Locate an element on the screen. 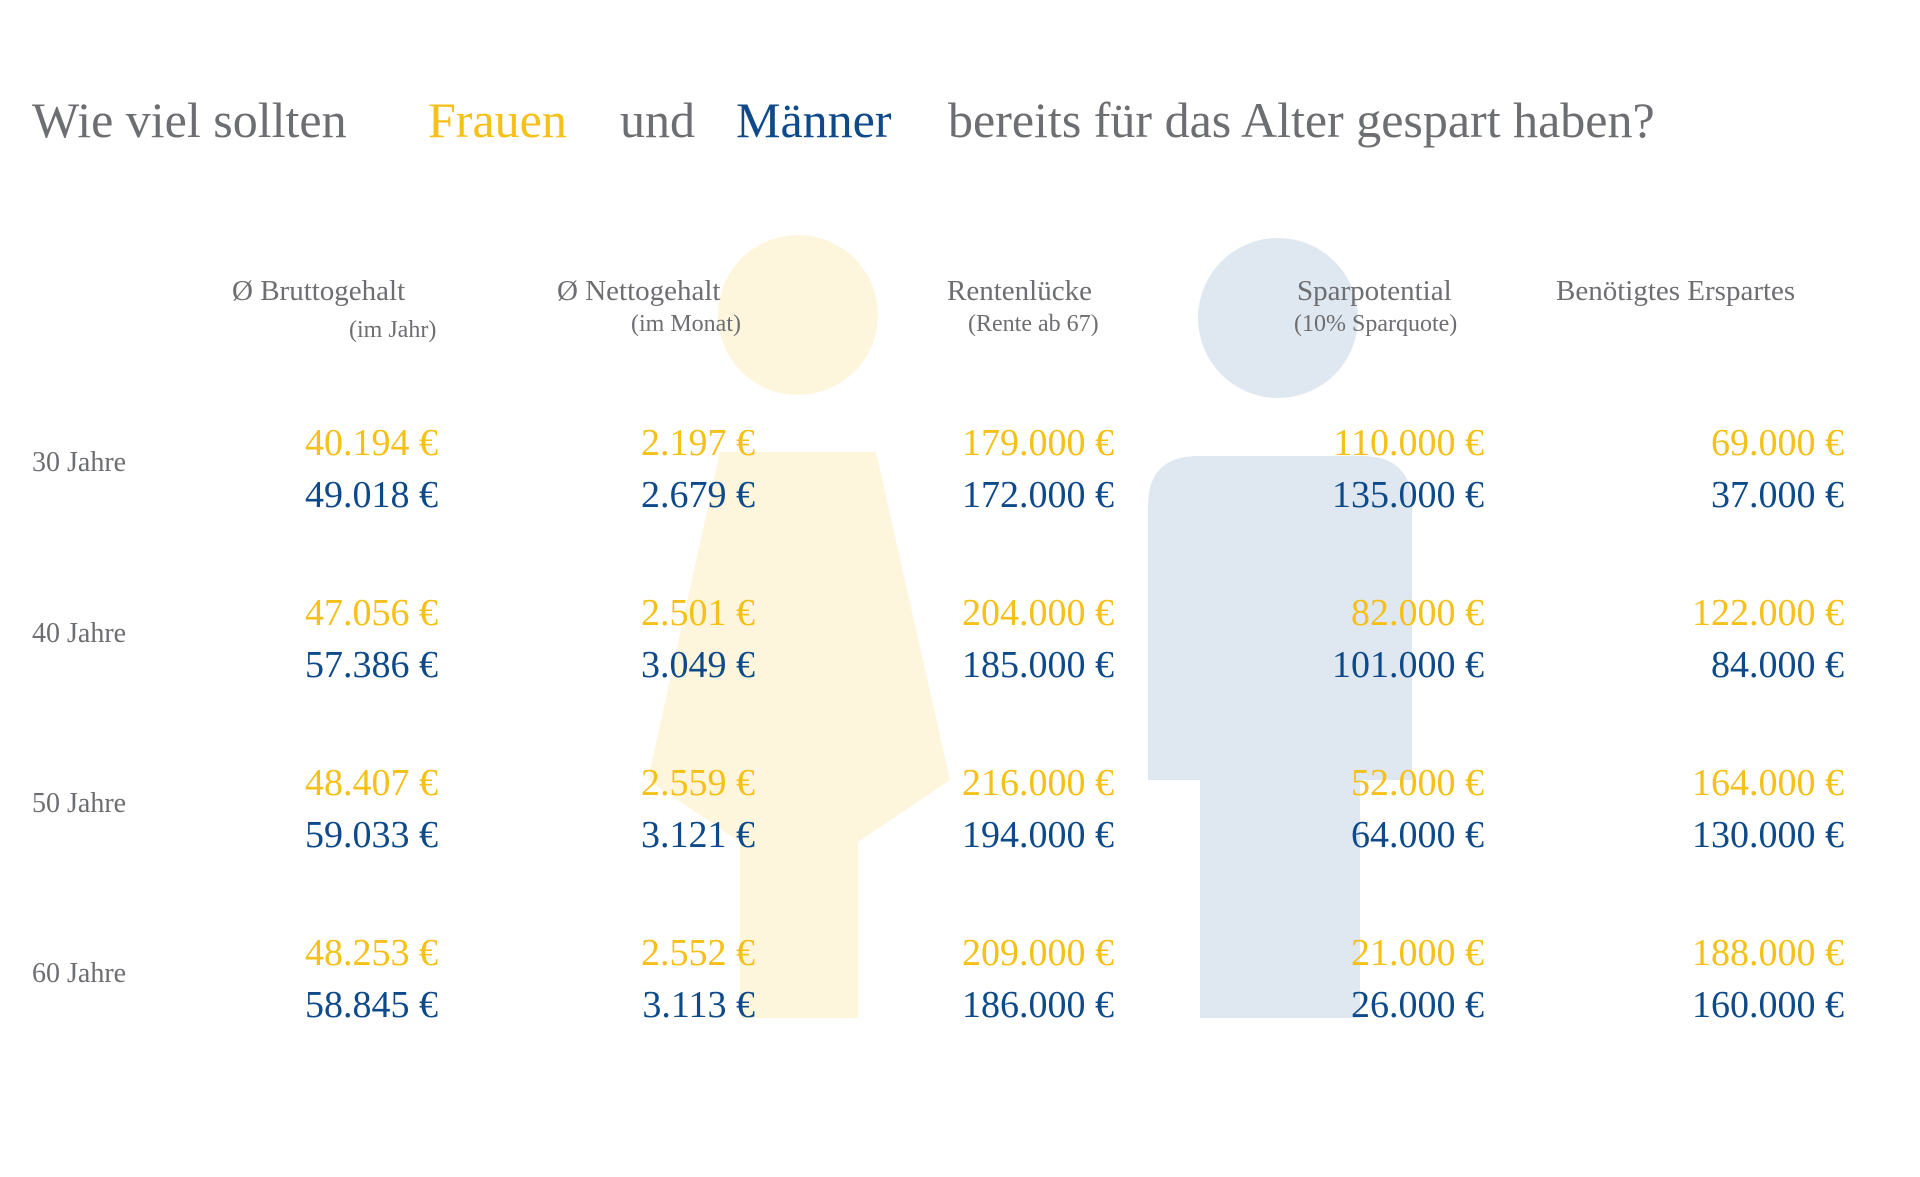 This screenshot has width=1920, height=1177. value-women: 2.552 € is located at coordinates (698, 953).